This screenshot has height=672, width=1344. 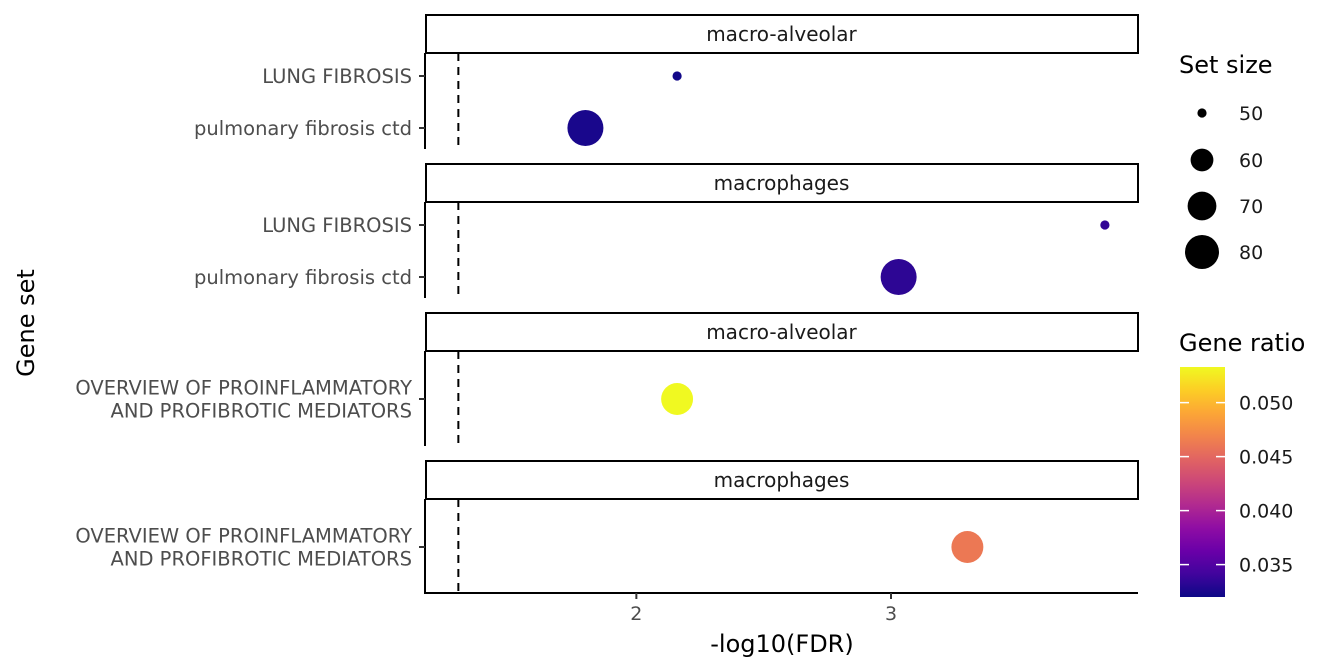 What do you see at coordinates (781, 644) in the screenshot?
I see `x-axis-title: -log10(FDR)` at bounding box center [781, 644].